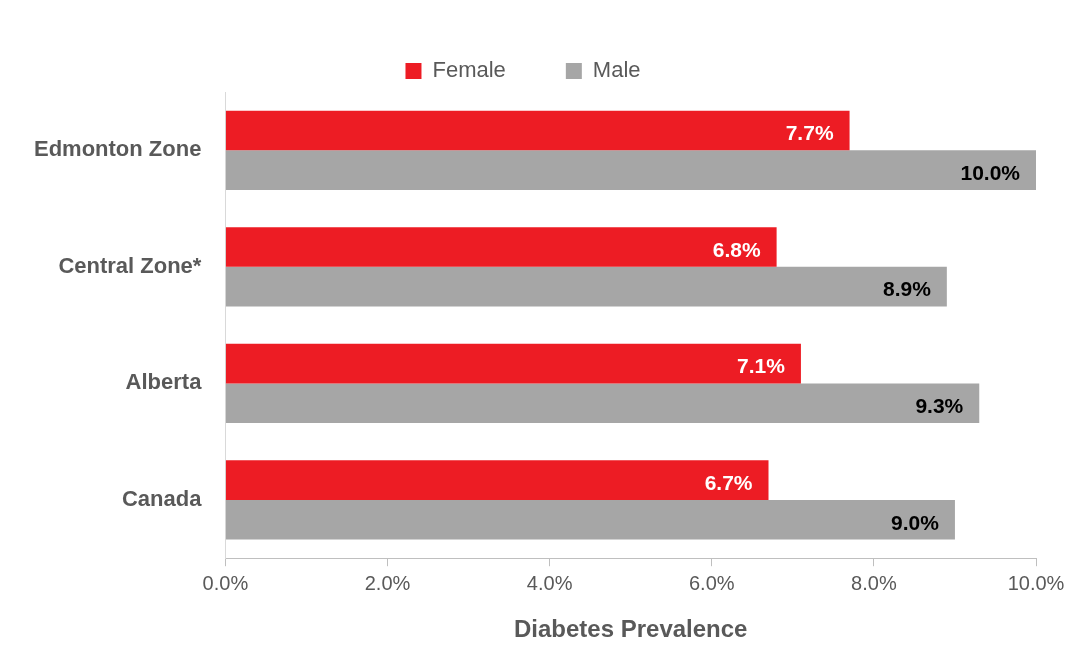 This screenshot has height=653, width=1080. I want to click on y-tick-label: Canada, so click(162, 498).